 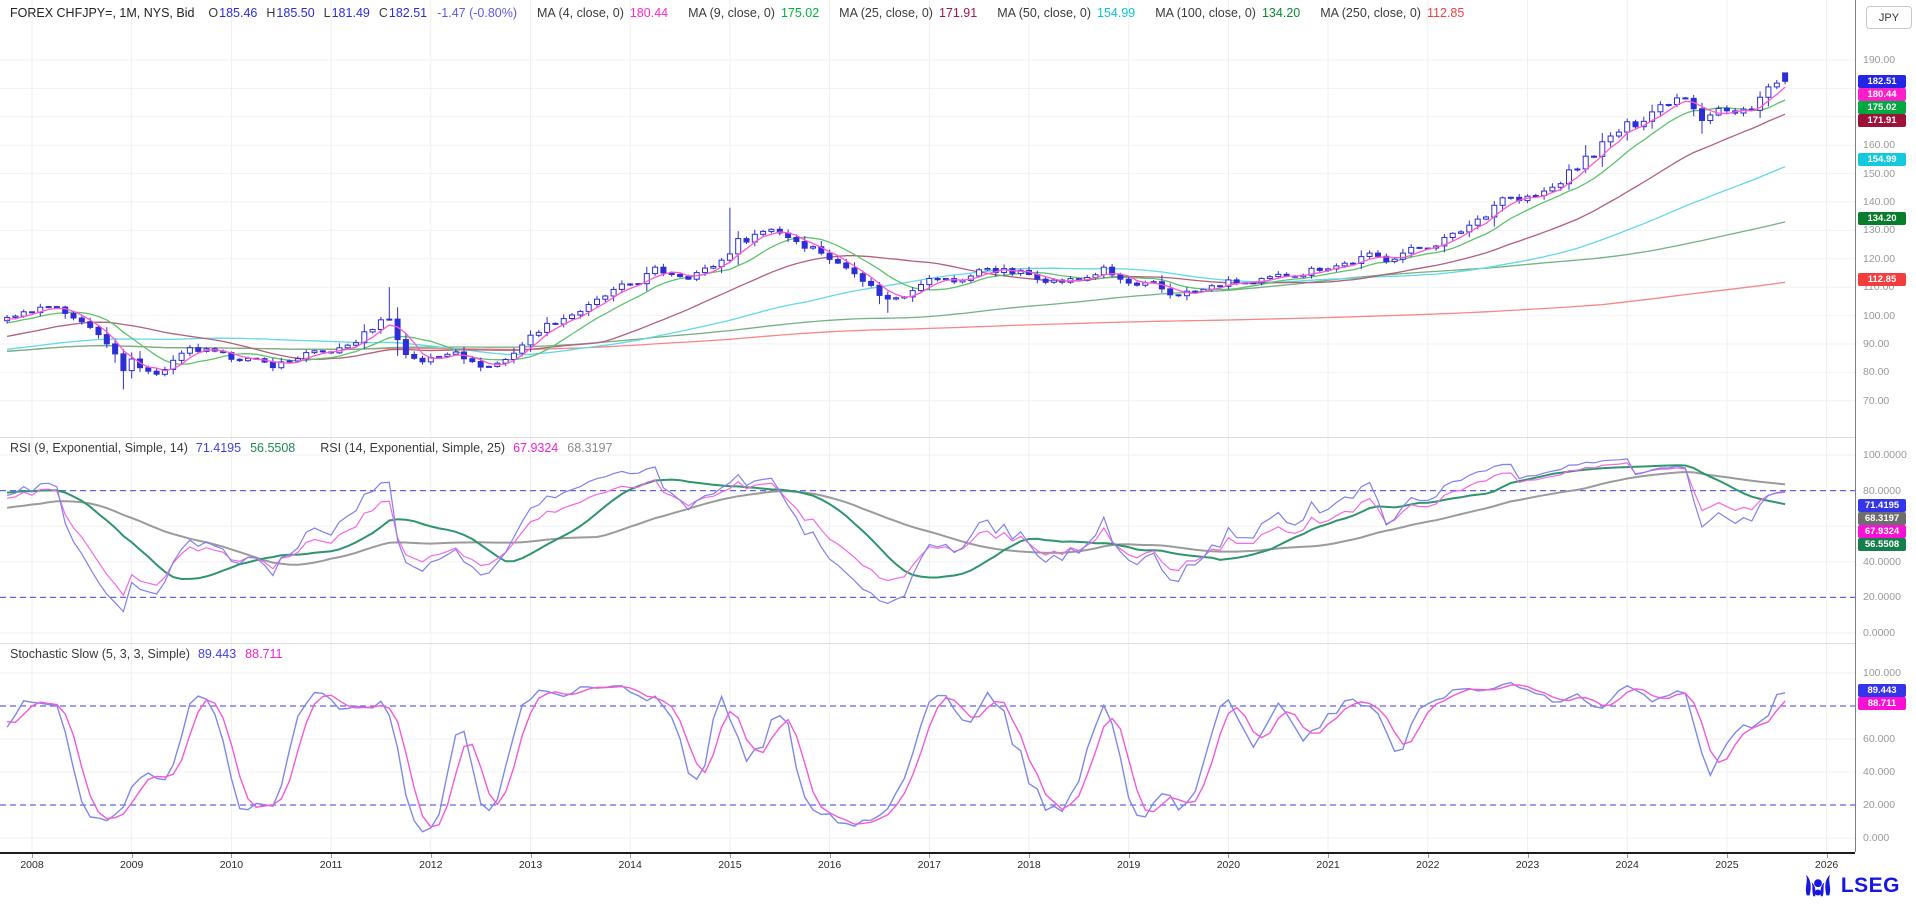 What do you see at coordinates (1879, 805) in the screenshot?
I see `axis-tick-label: 20.000` at bounding box center [1879, 805].